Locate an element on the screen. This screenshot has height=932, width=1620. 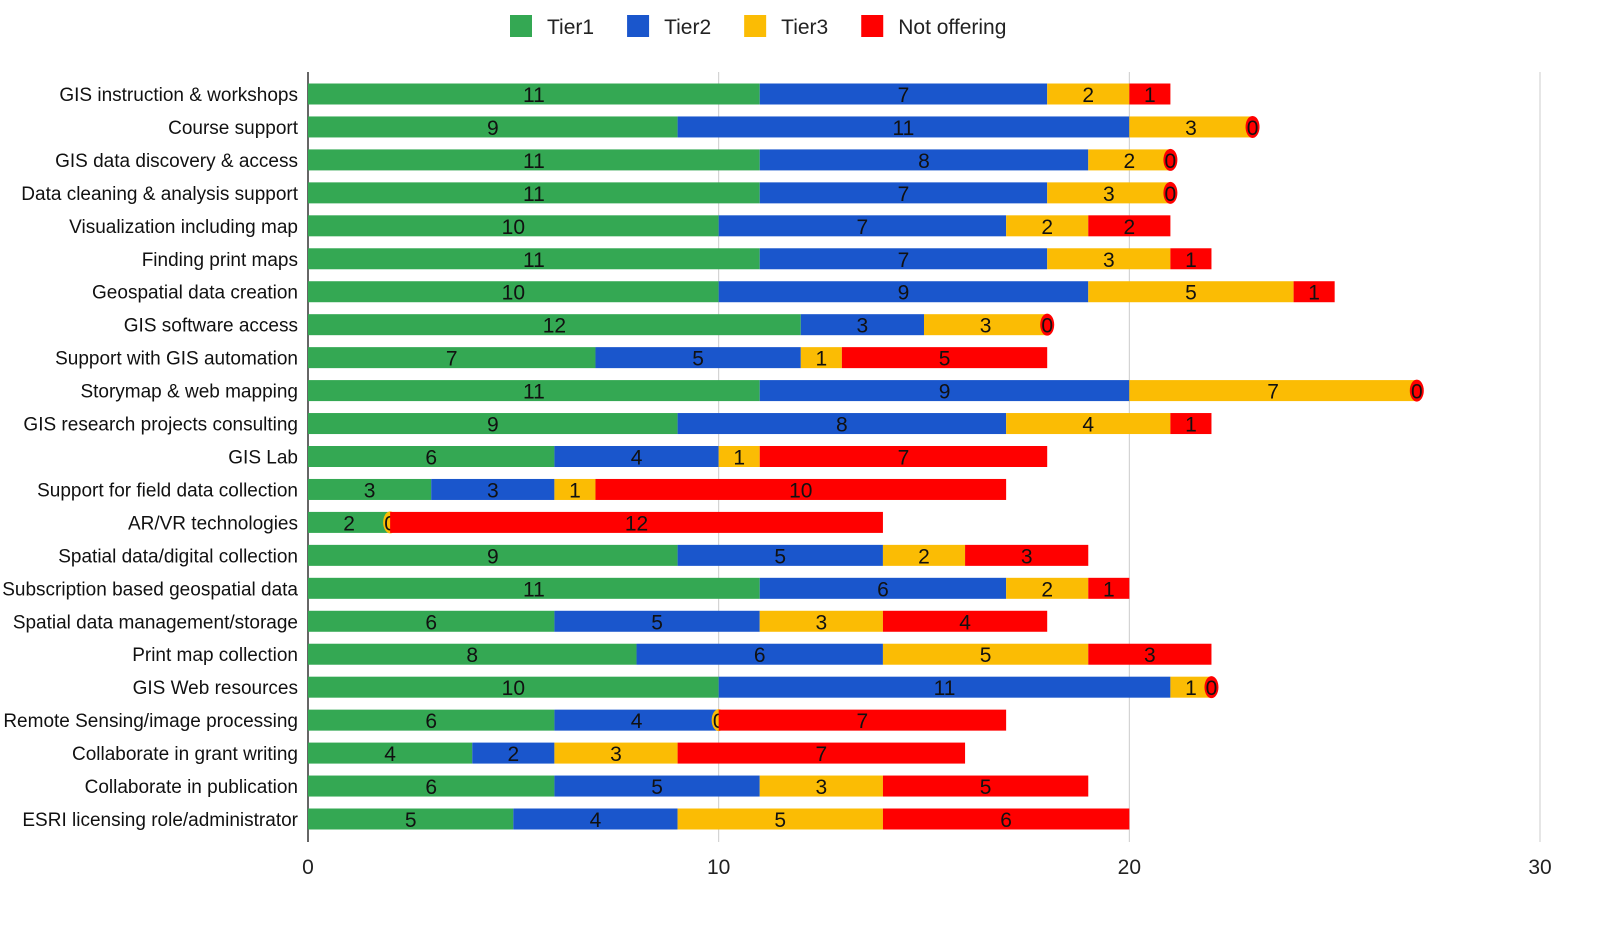
legend-label: Tier1 is located at coordinates (570, 27).